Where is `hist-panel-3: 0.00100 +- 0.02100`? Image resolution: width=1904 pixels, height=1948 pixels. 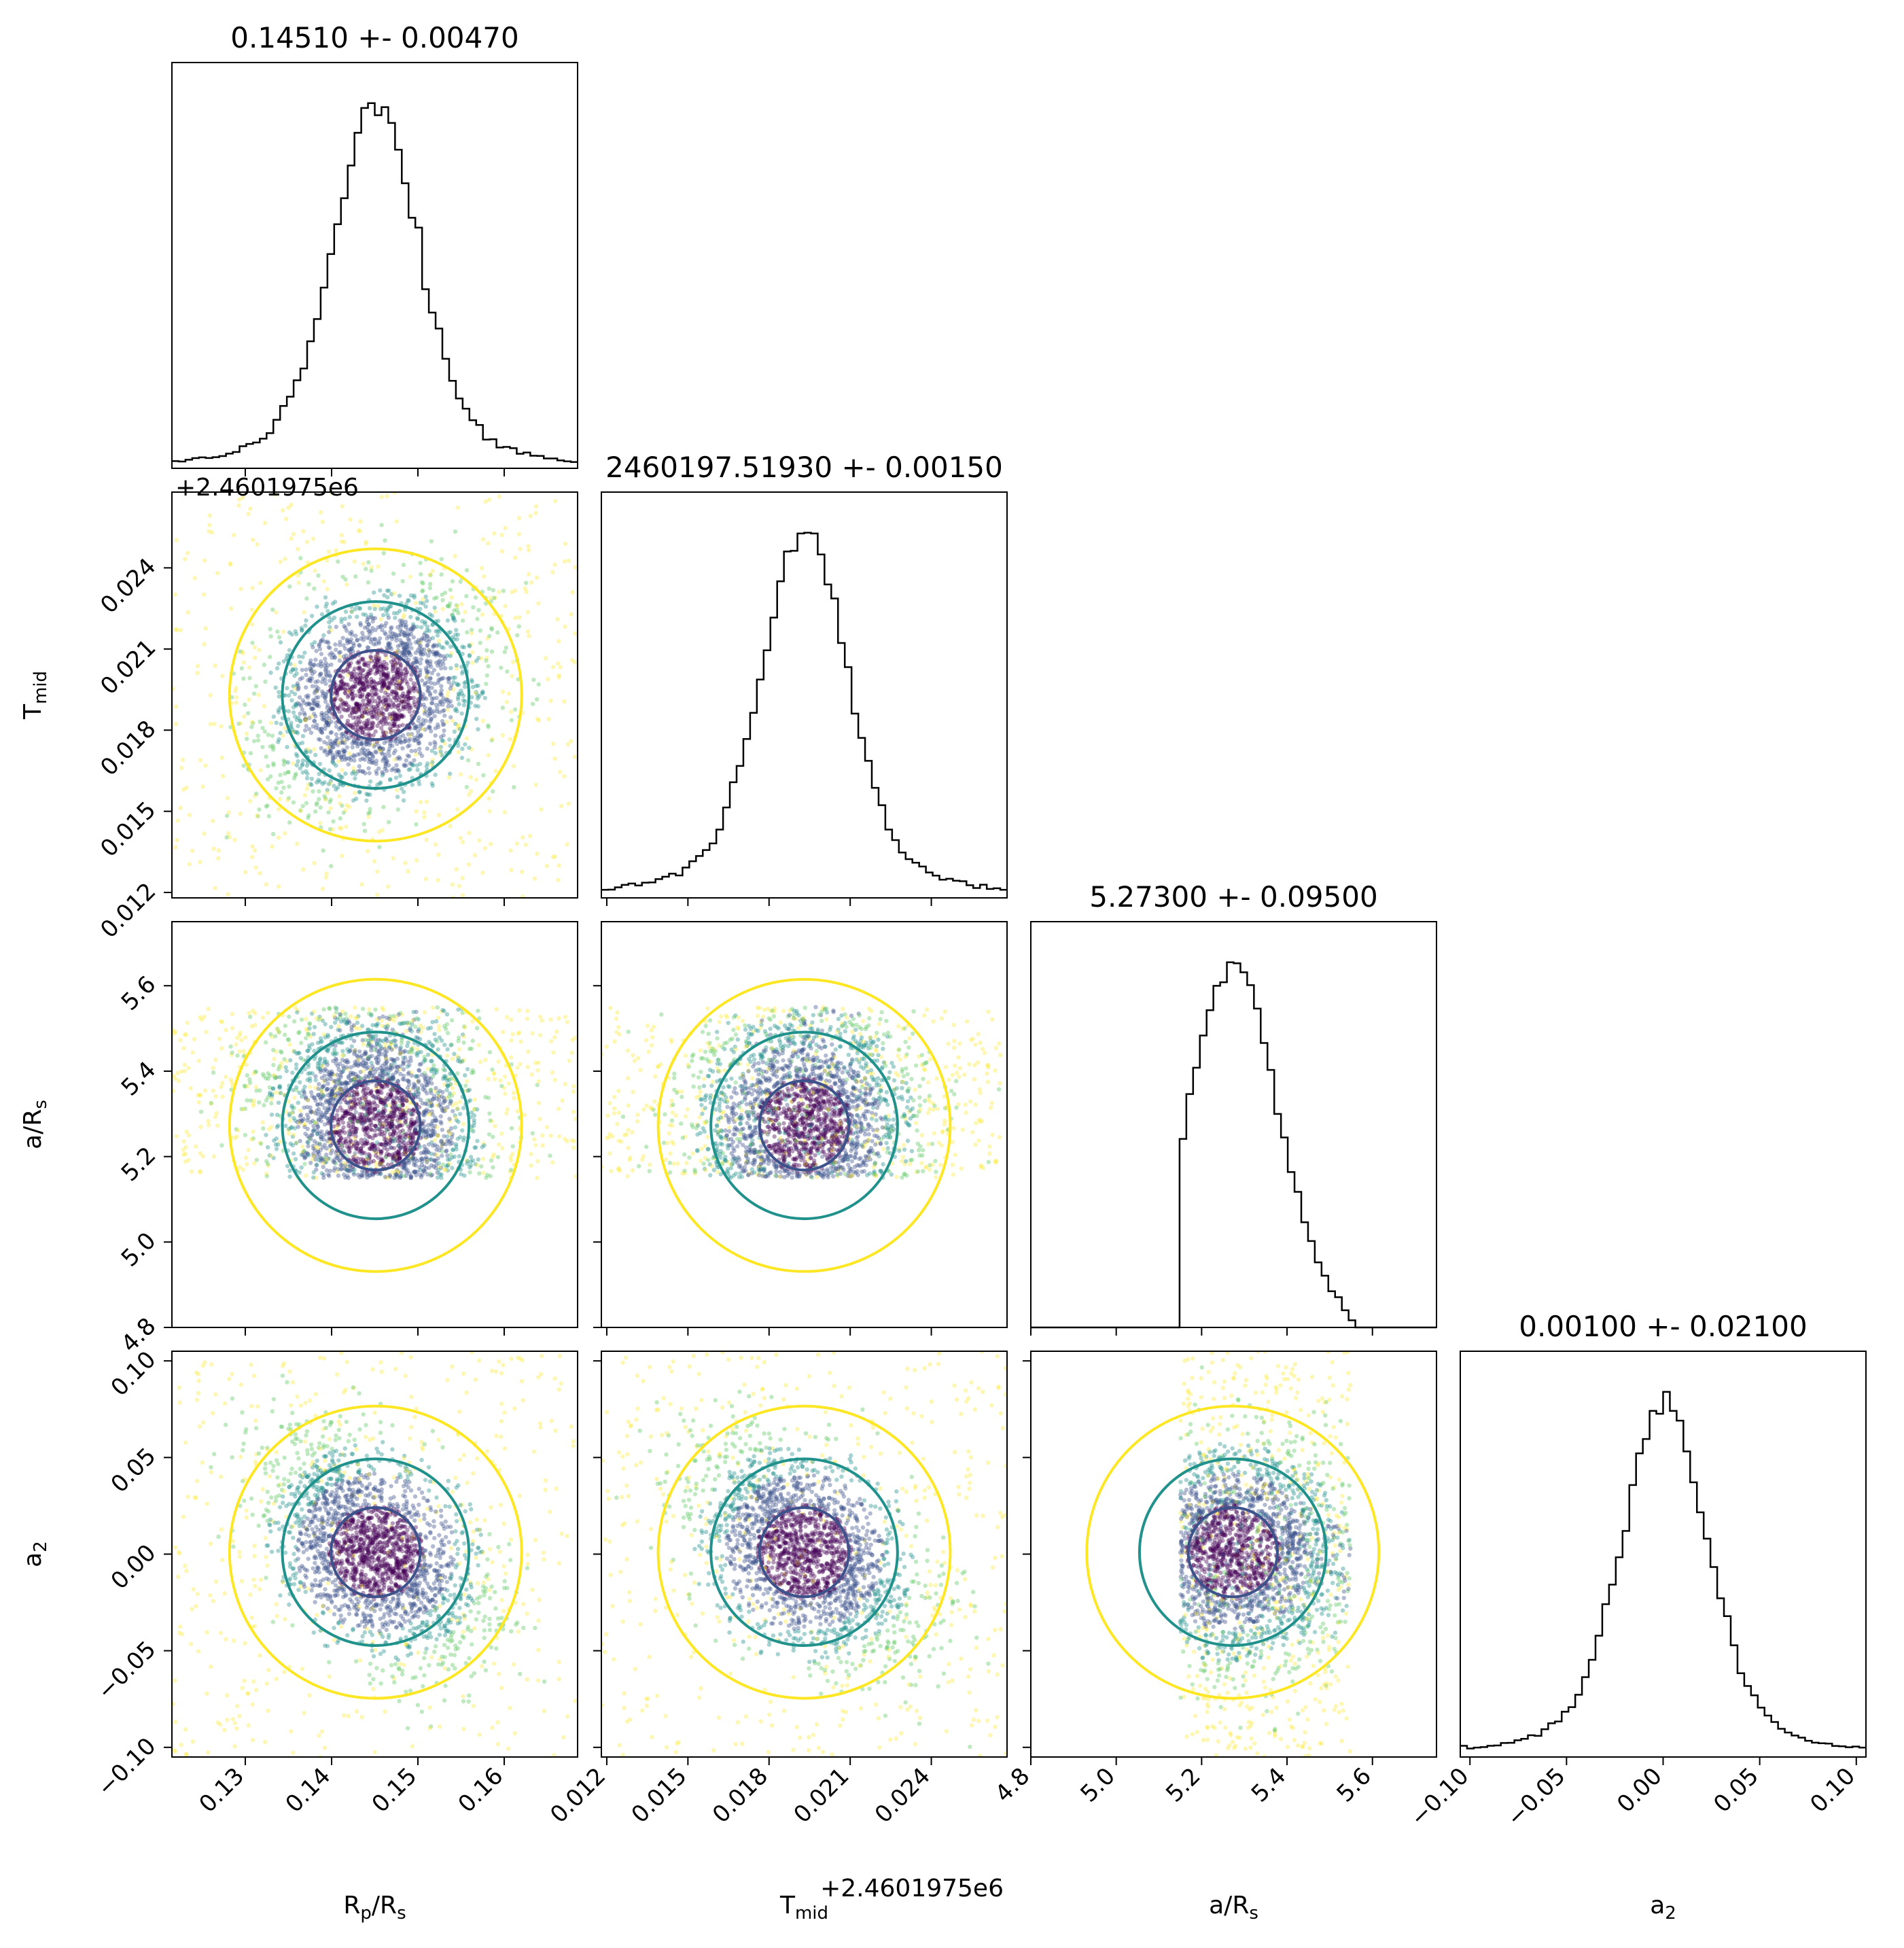 hist-panel-3: 0.00100 +- 0.02100 is located at coordinates (1663, 1537).